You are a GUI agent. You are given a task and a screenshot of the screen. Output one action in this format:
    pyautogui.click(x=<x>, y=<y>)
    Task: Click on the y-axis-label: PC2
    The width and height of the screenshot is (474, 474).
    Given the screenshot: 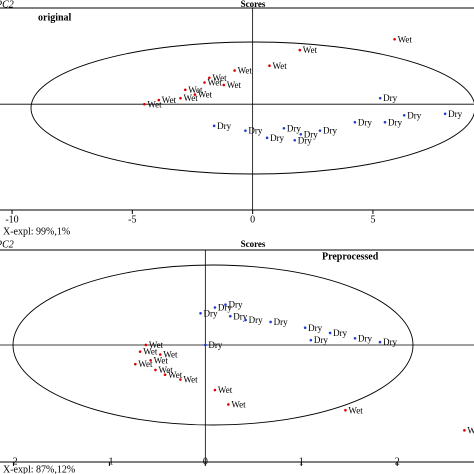 What is the action you would take?
    pyautogui.click(x=7, y=5)
    